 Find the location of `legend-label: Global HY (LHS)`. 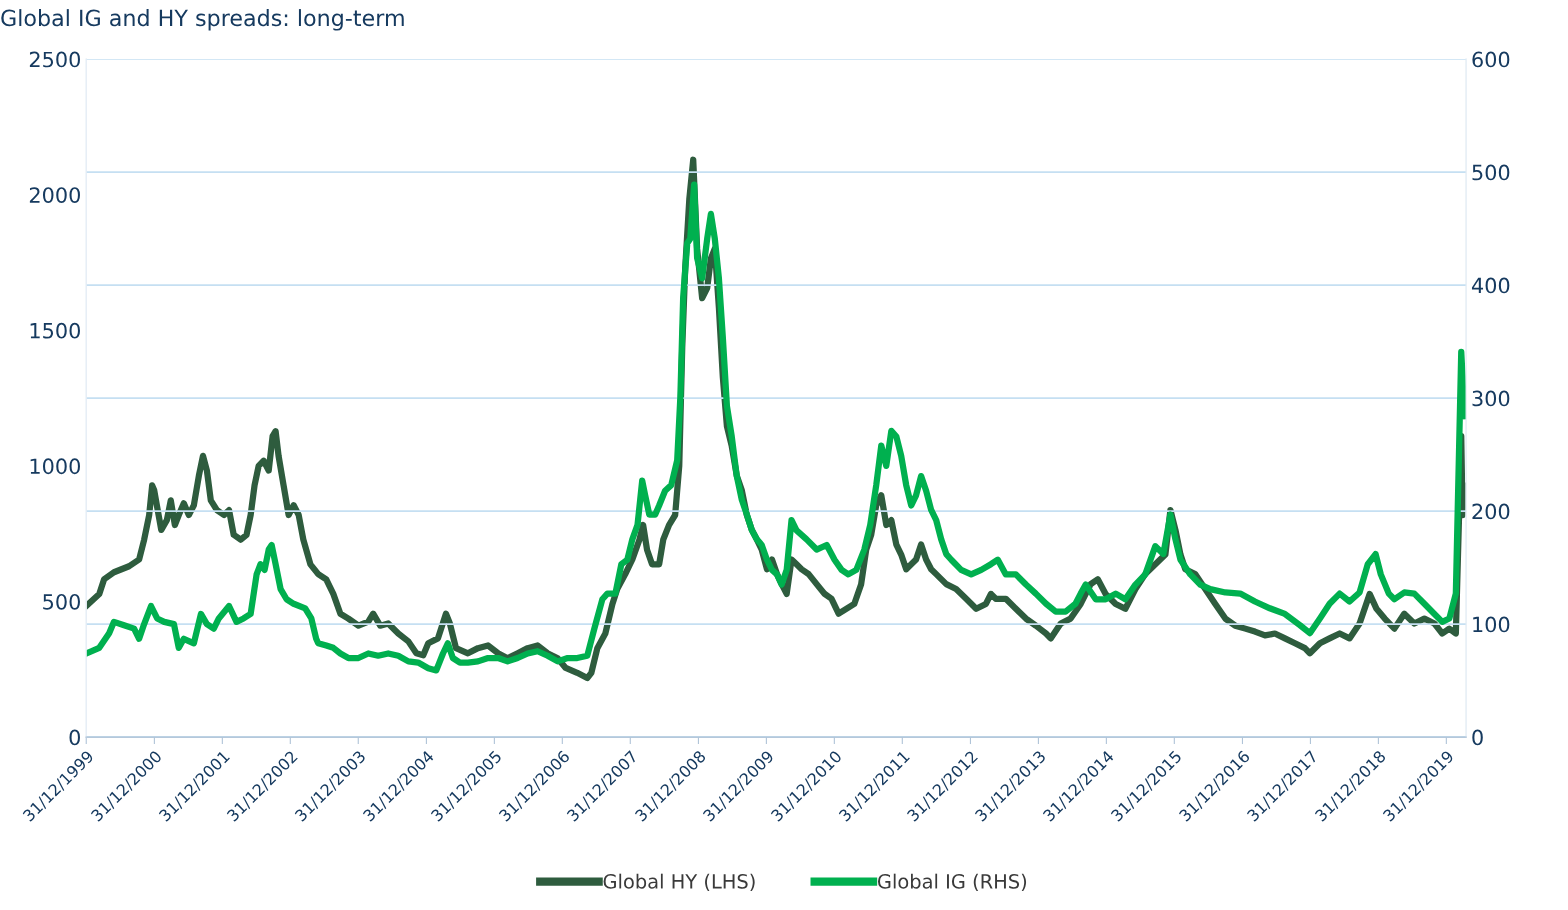

legend-label: Global HY (LHS) is located at coordinates (679, 882).